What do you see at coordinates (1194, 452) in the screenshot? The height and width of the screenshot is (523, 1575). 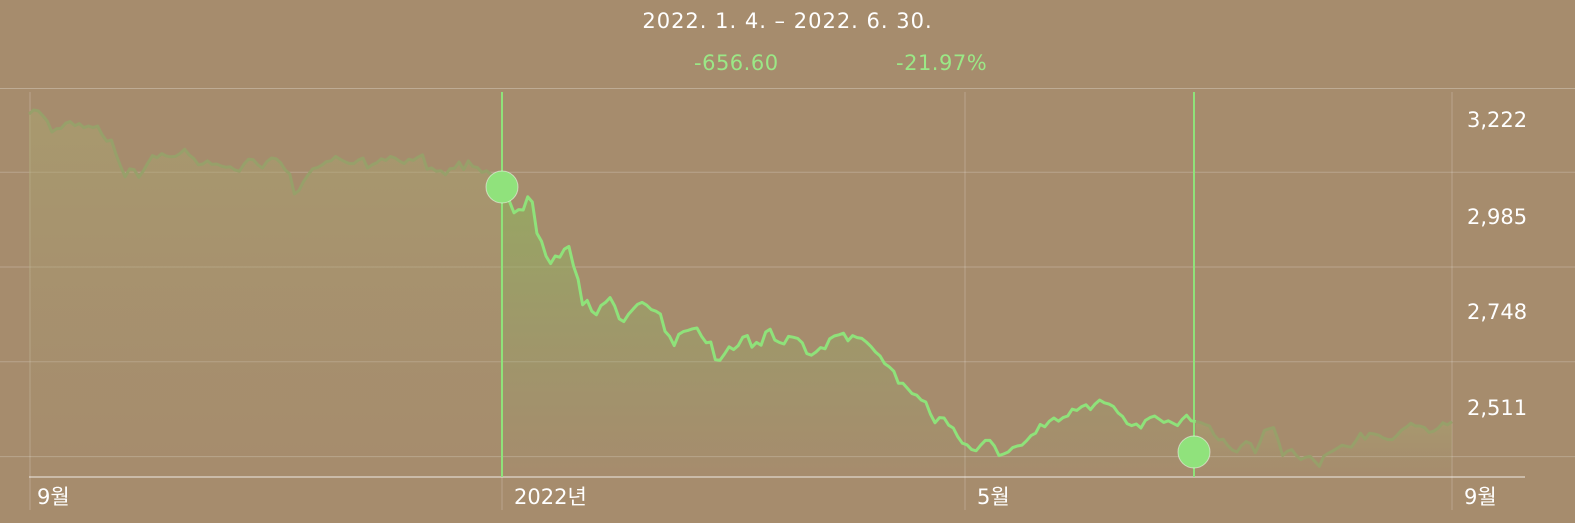 I see `selection-end-marker` at bounding box center [1194, 452].